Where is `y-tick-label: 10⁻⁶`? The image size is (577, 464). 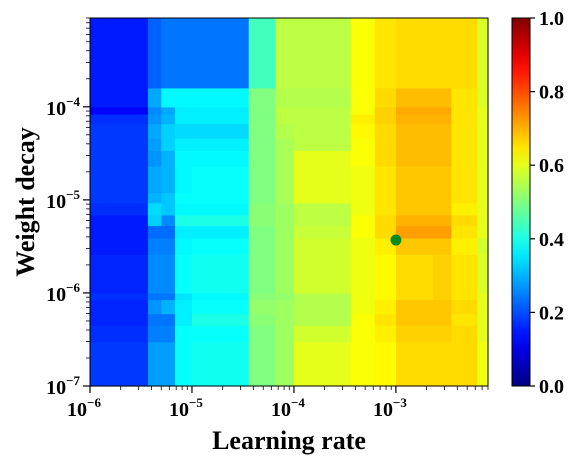 y-tick-label: 10⁻⁶ is located at coordinates (63, 293).